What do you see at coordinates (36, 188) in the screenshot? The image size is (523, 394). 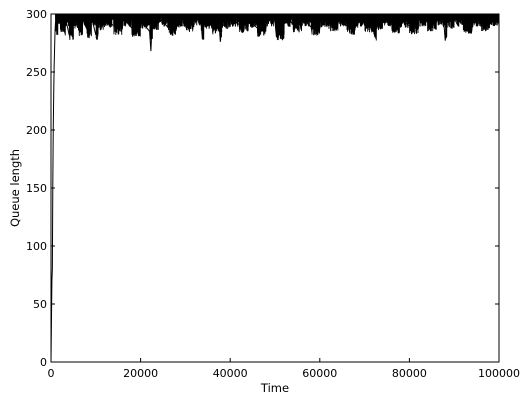 I see `y-tick-label: 150` at bounding box center [36, 188].